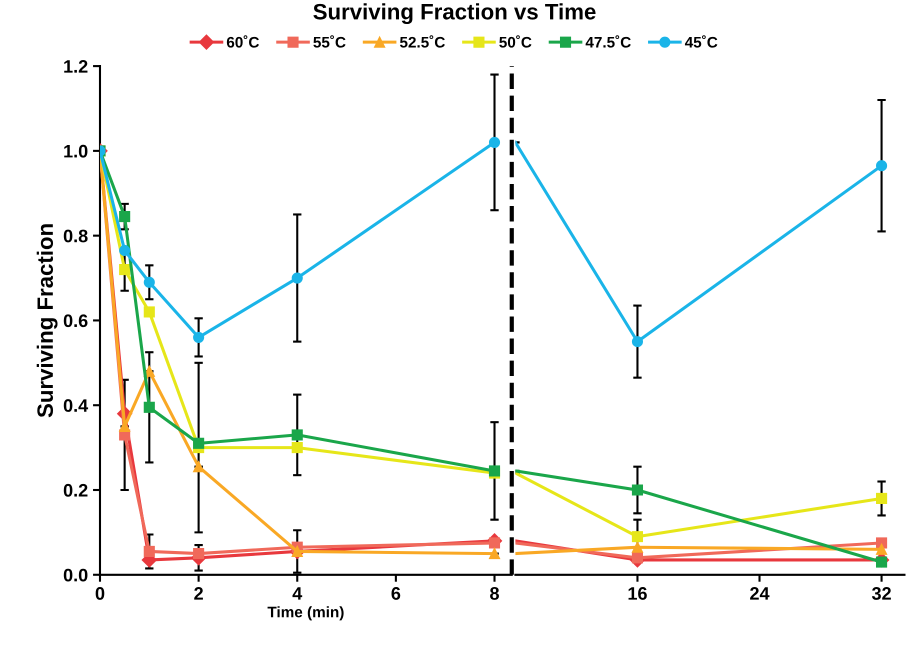 The height and width of the screenshot is (648, 909). Describe the element at coordinates (243, 41) in the screenshot. I see `legend-label: 60˚C` at that location.